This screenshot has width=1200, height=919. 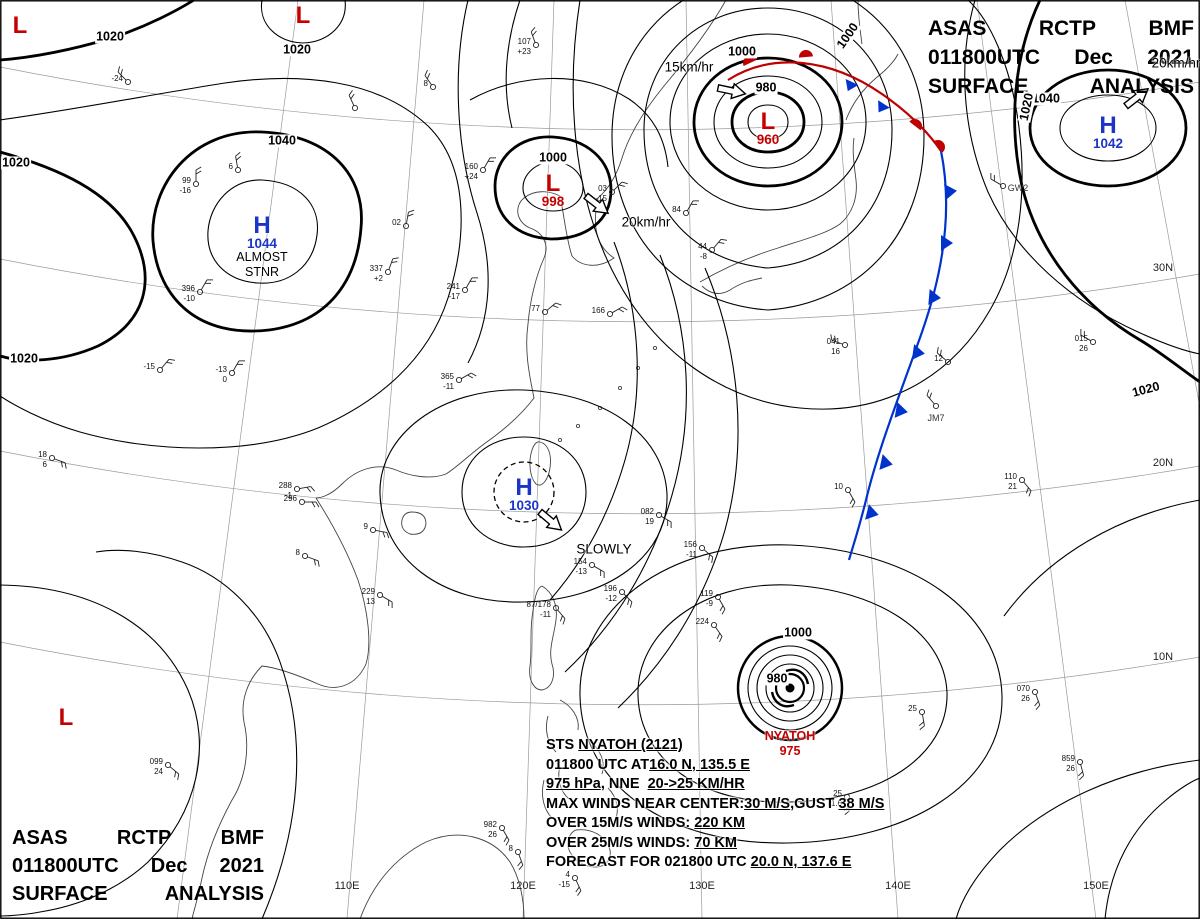 I want to click on ship-id: JM7, so click(x=936, y=418).